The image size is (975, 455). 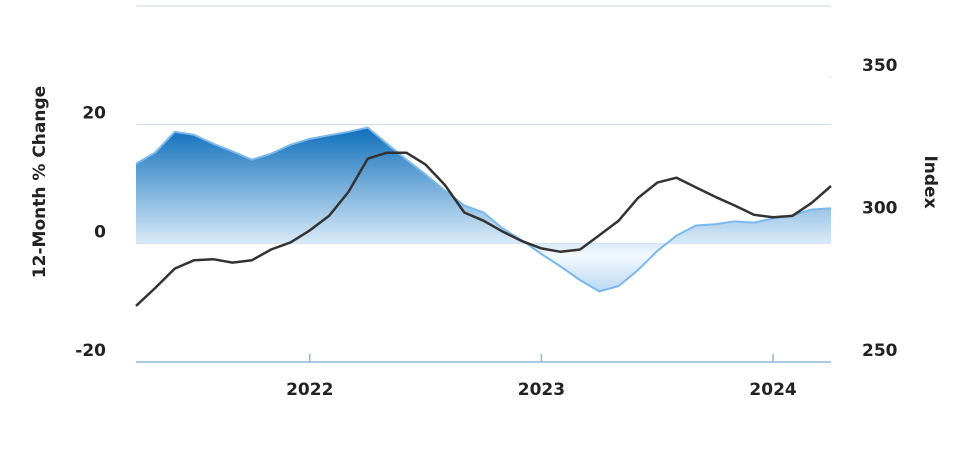 What do you see at coordinates (40, 182) in the screenshot?
I see `y-axis-title: 12-Month % Change` at bounding box center [40, 182].